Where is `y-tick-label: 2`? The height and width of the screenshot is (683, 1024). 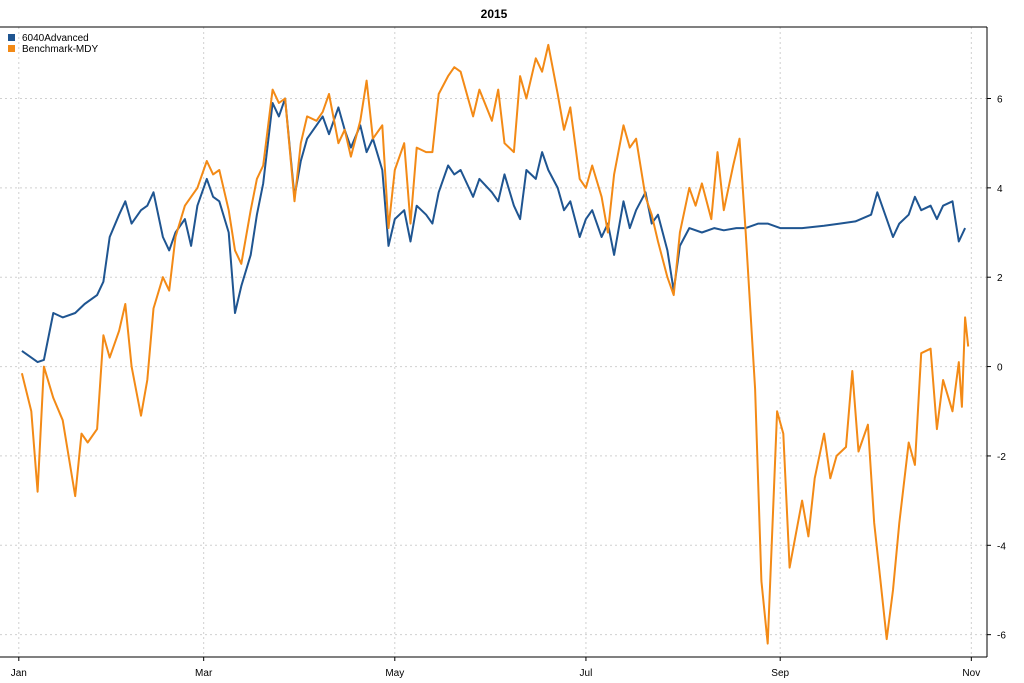 y-tick-label: 2 is located at coordinates (1000, 278).